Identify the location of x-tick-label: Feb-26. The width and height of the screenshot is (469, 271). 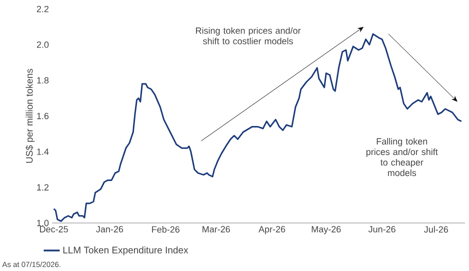
(166, 229).